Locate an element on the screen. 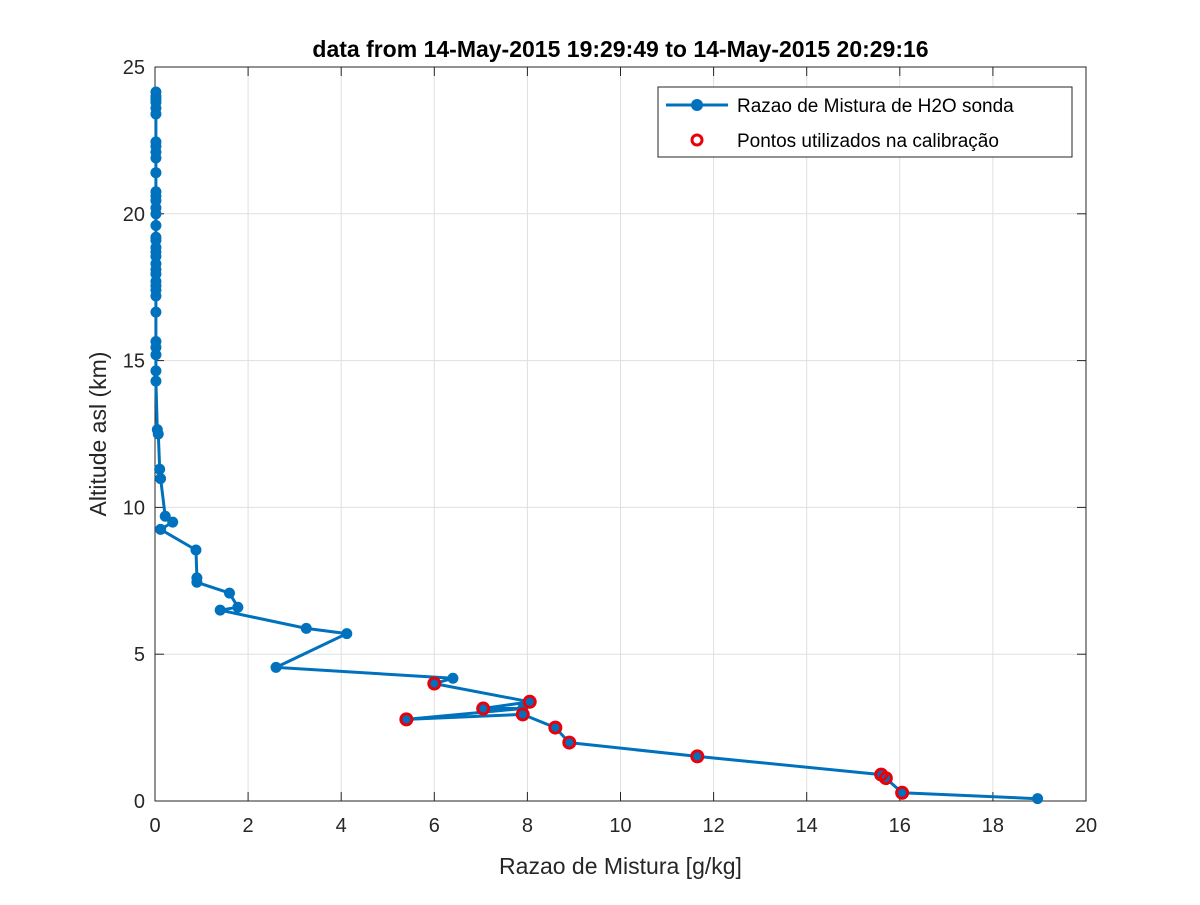  x-tick-label: 20 is located at coordinates (1086, 826).